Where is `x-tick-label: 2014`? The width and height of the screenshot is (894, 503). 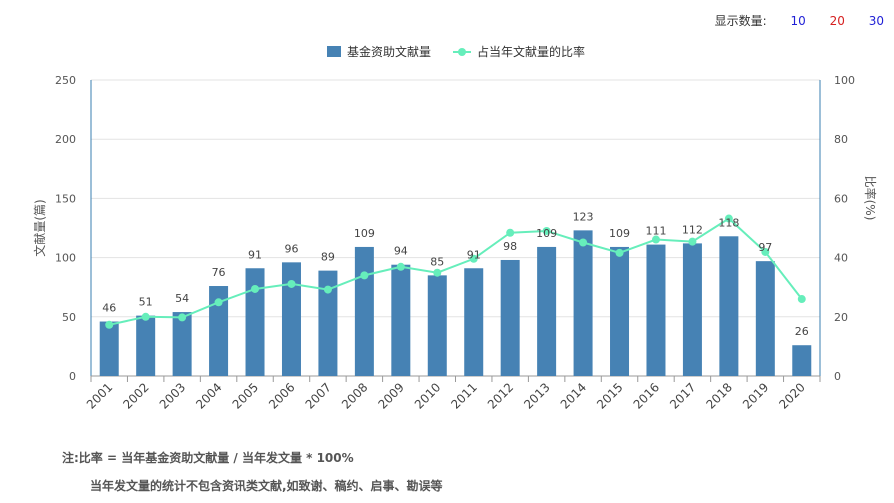
x-tick-label: 2014 is located at coordinates (573, 395).